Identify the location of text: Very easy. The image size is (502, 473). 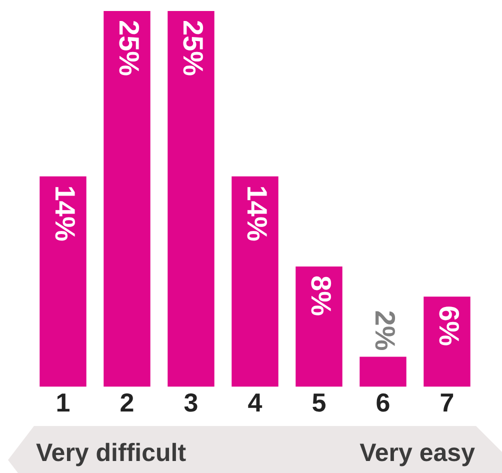
(417, 453).